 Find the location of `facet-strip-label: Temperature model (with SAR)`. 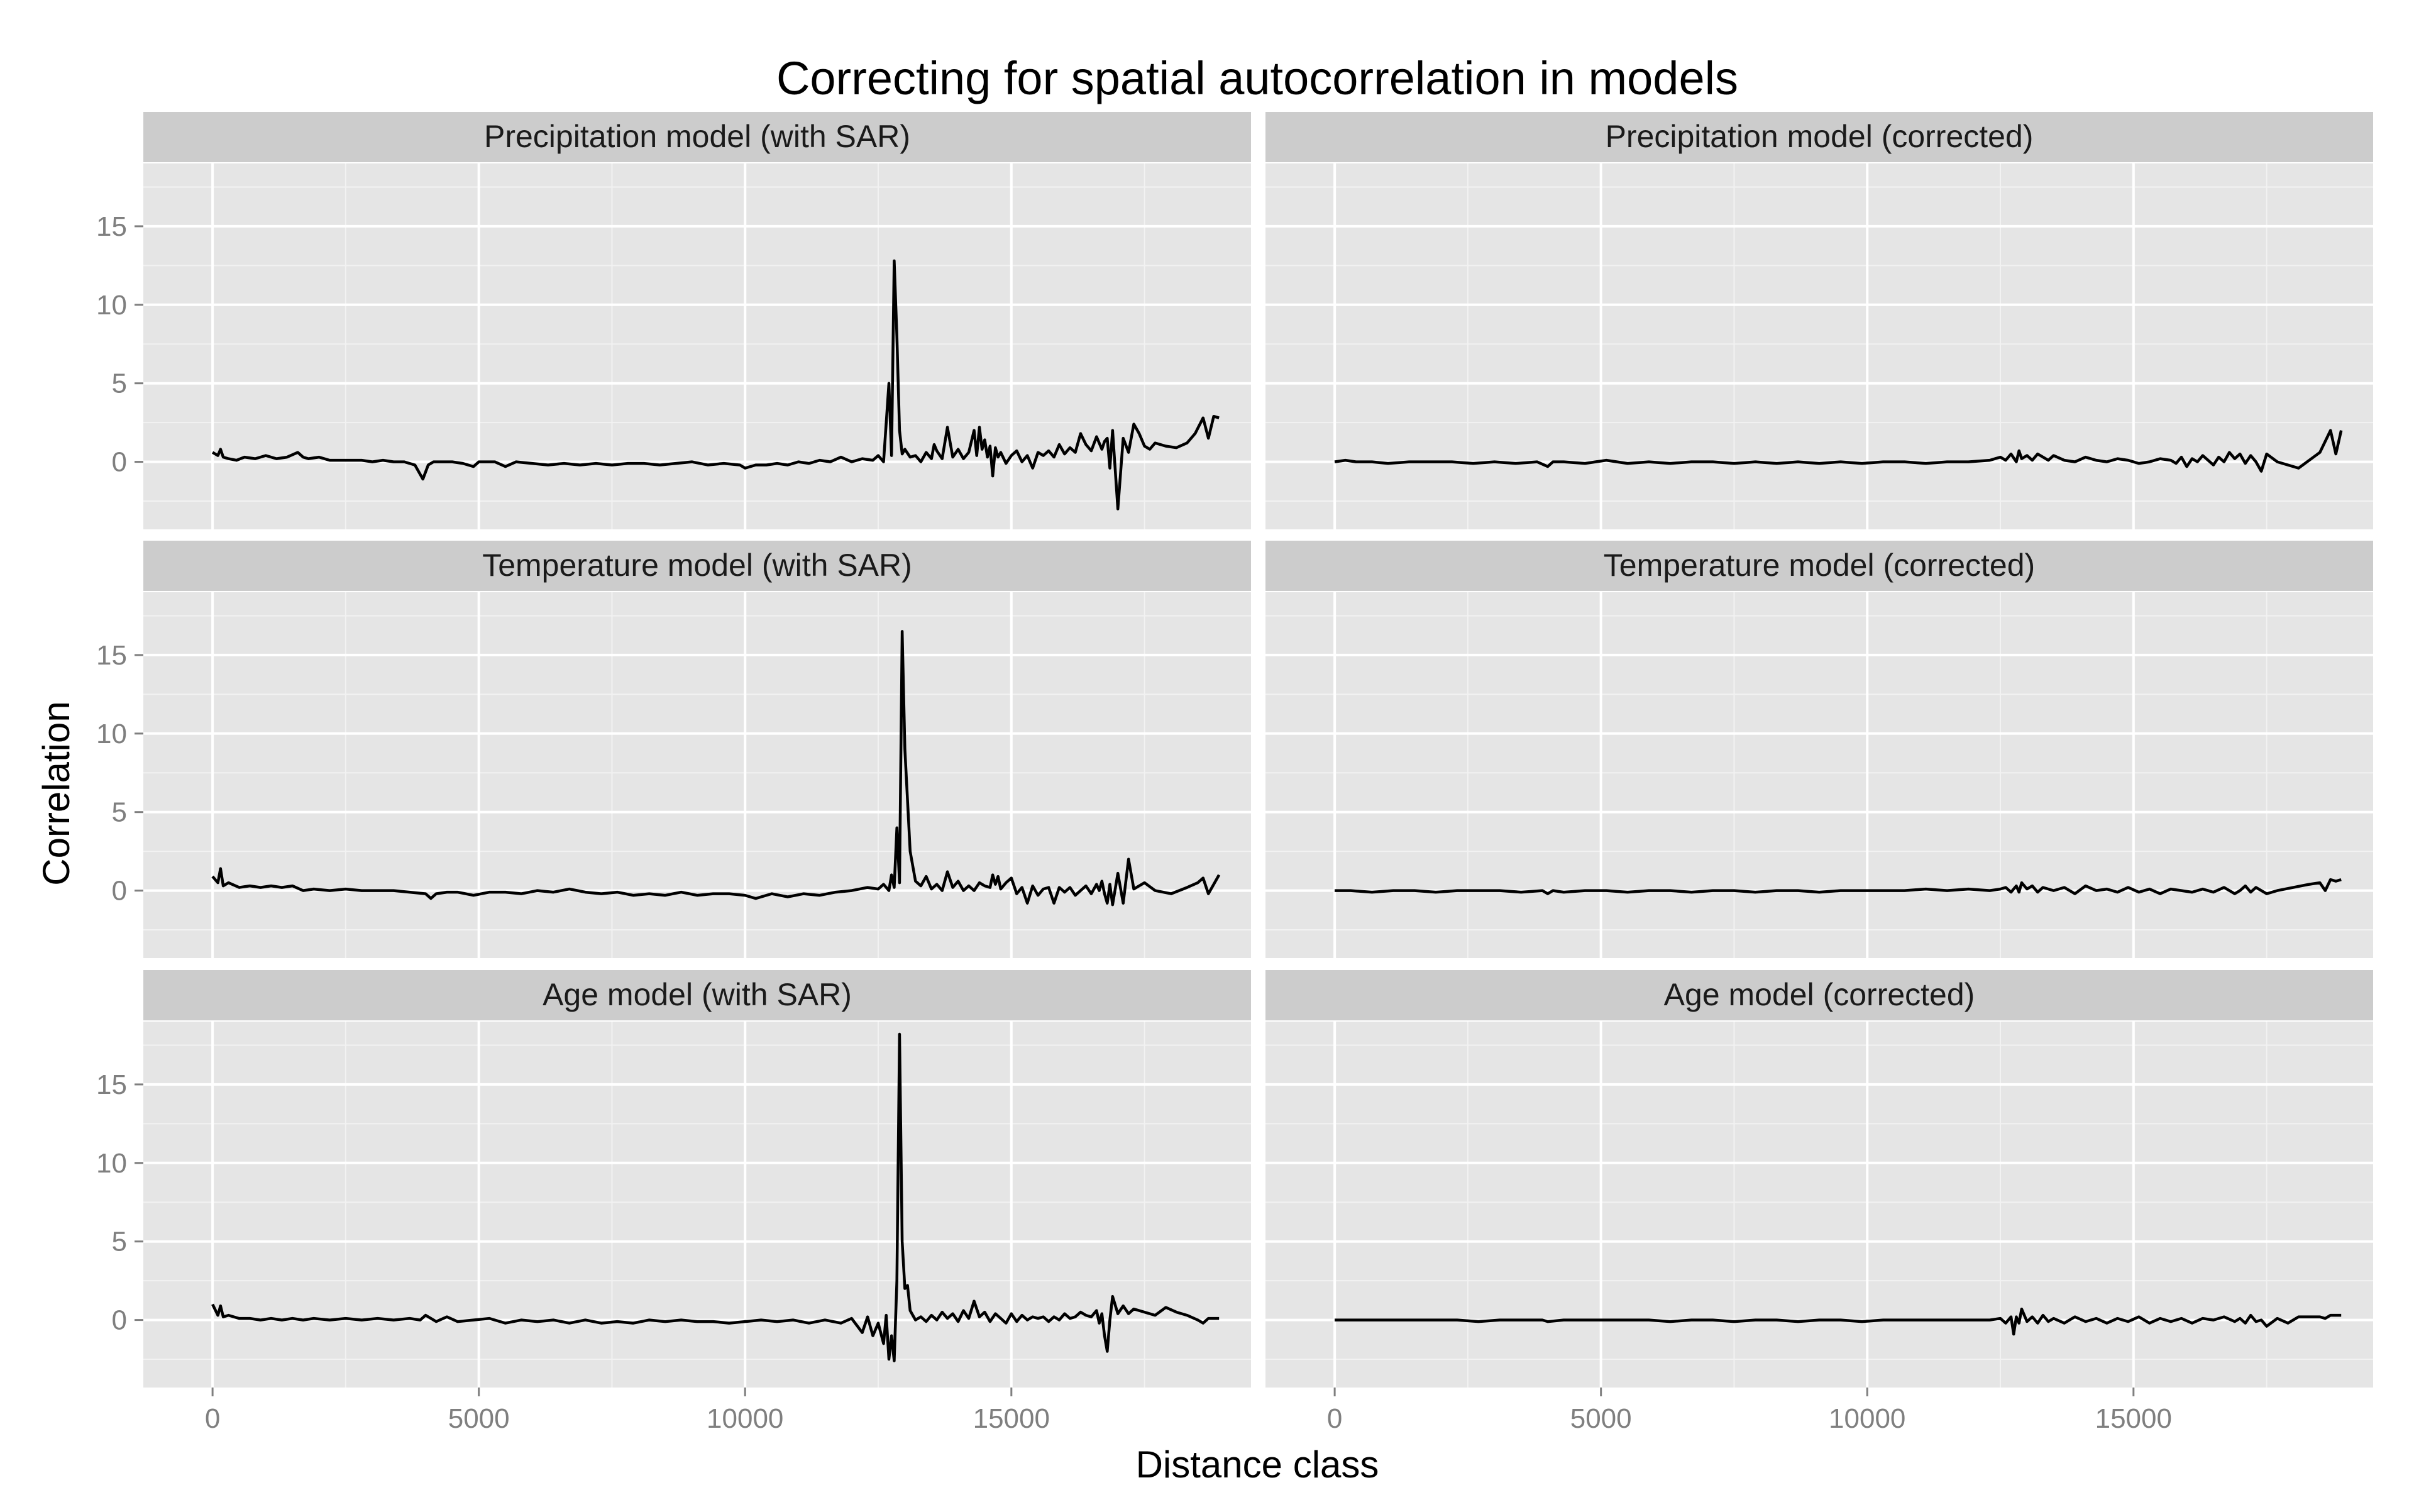

facet-strip-label: Temperature model (with SAR) is located at coordinates (697, 565).